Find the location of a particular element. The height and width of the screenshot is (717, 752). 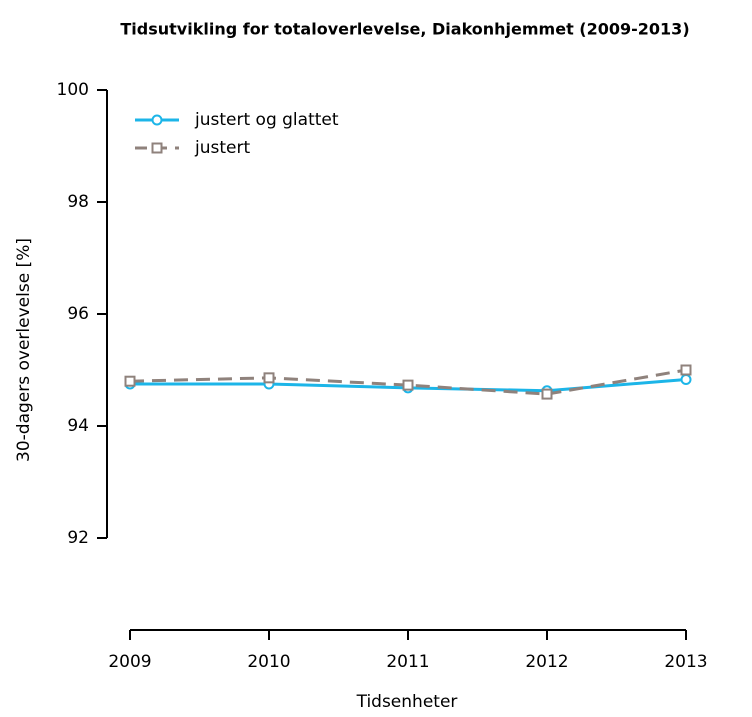

x-axis-label: Tidsenheter is located at coordinates (407, 702).